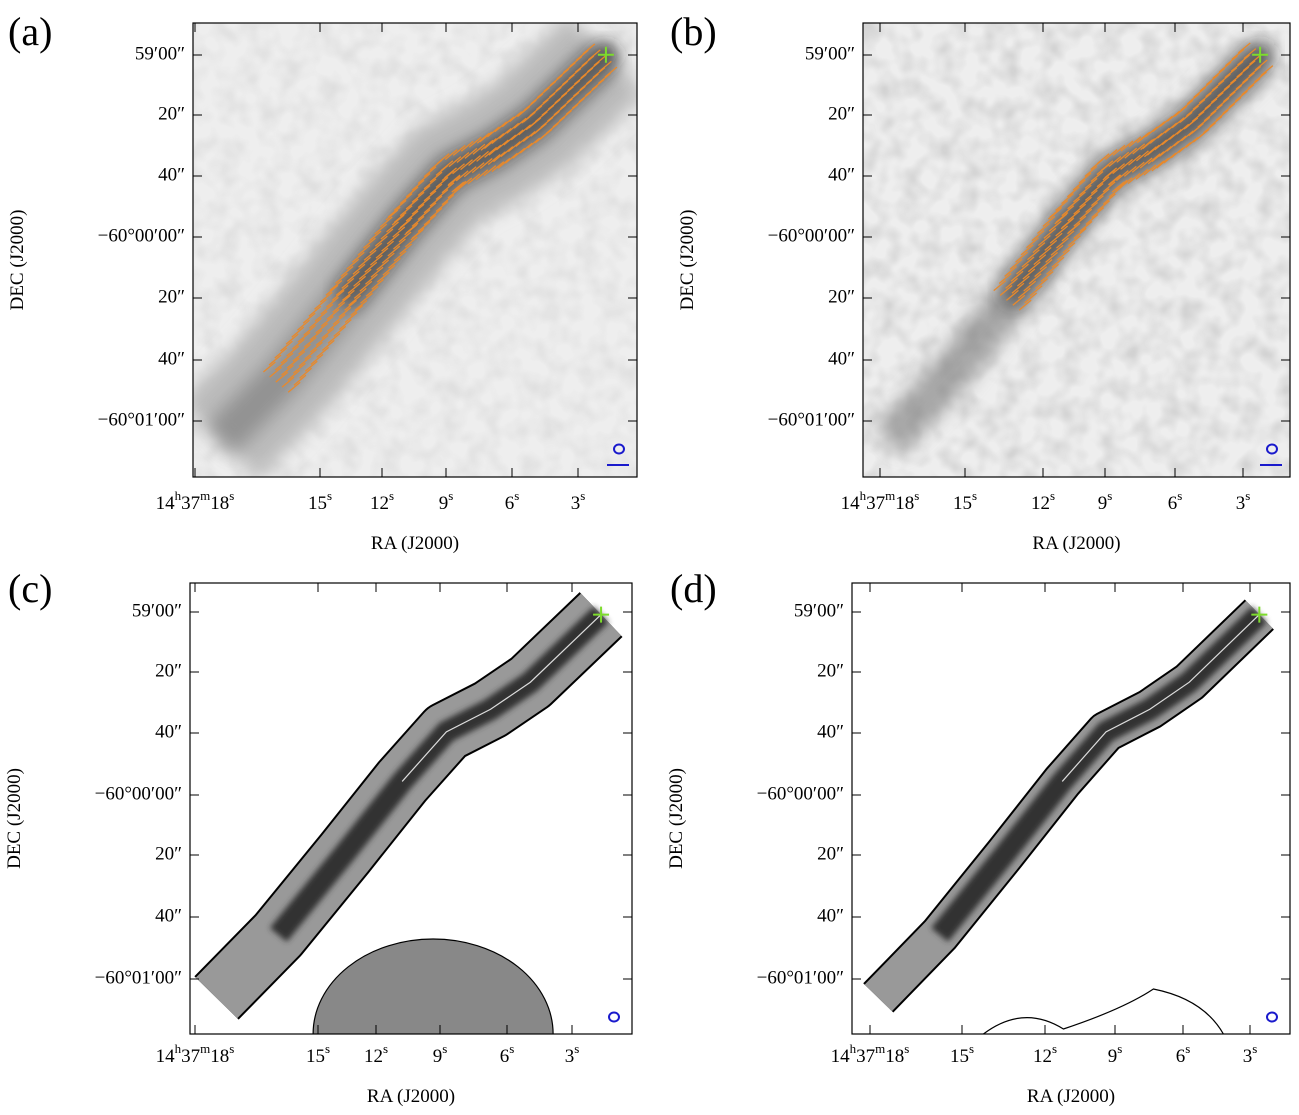  I want to click on label-part: h, so click(178, 495).